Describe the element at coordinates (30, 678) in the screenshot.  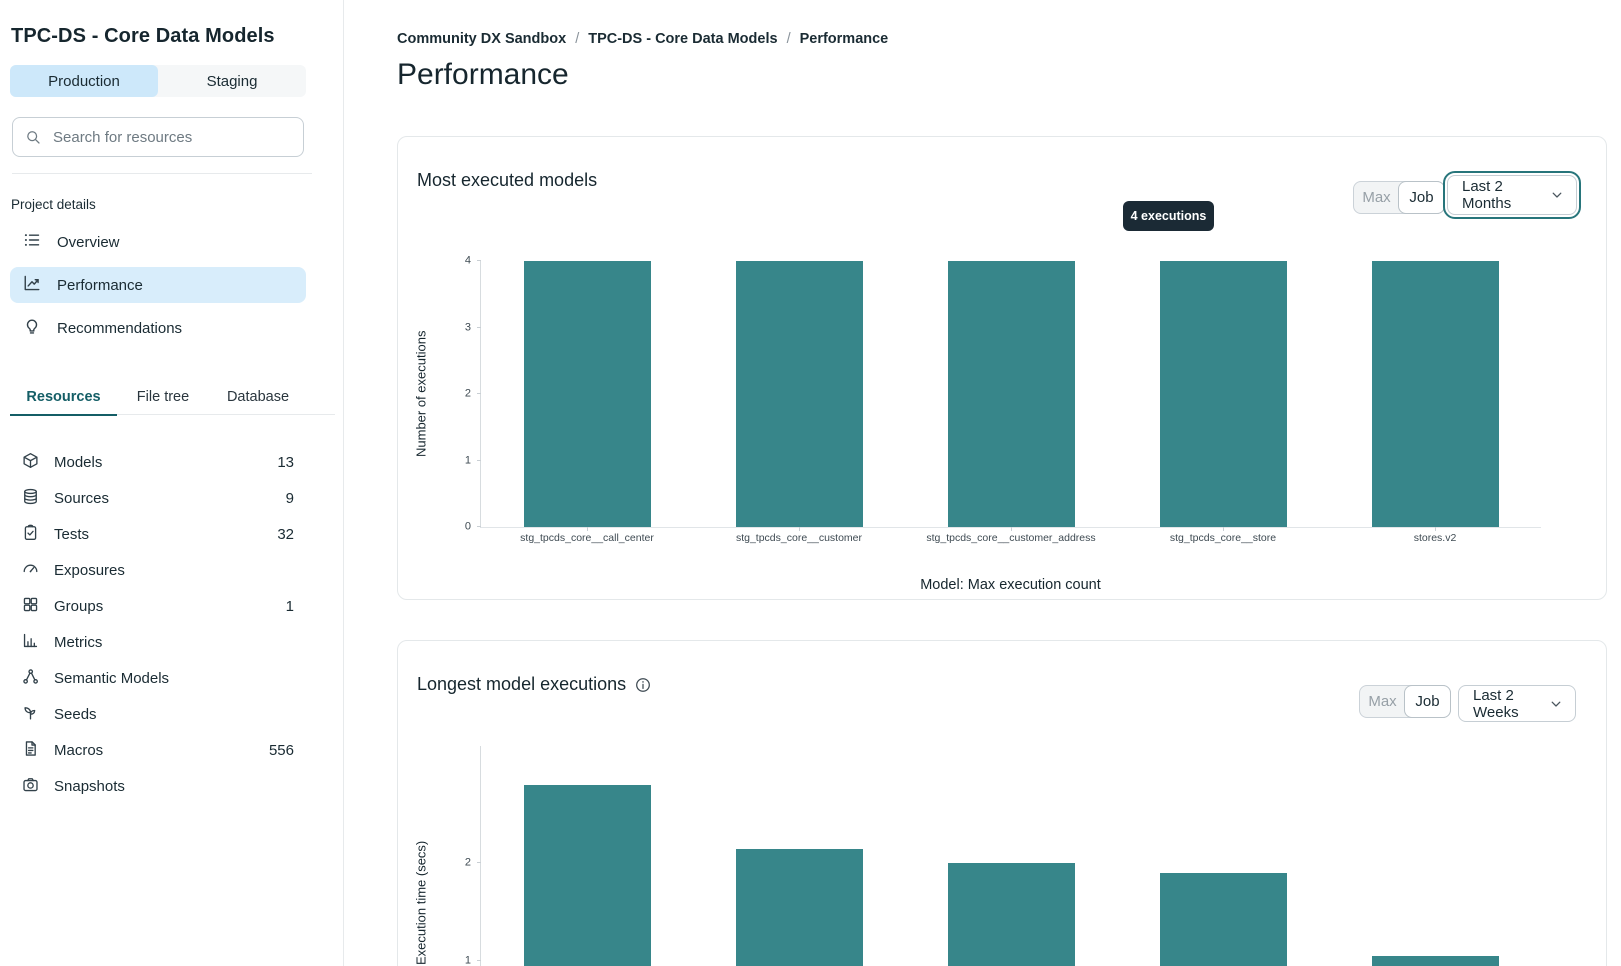
I see `network-icon` at that location.